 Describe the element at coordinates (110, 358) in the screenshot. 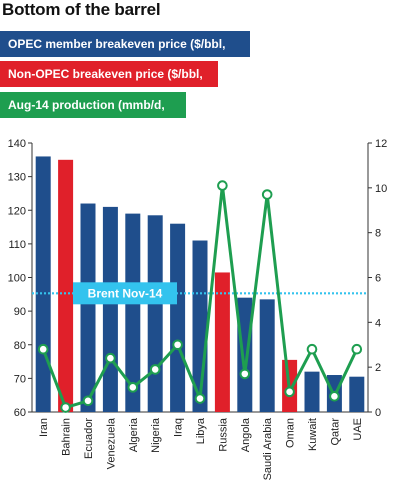

I see `production-point-venezuela` at that location.